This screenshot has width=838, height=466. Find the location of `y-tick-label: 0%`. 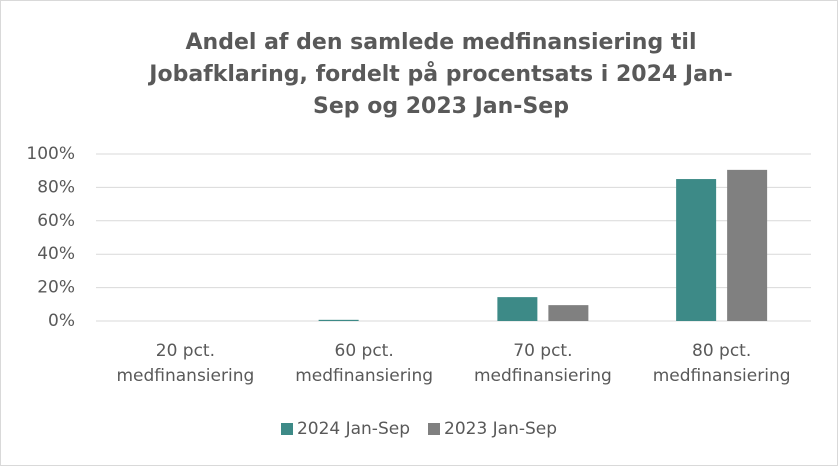

y-tick-label: 0% is located at coordinates (61, 321).